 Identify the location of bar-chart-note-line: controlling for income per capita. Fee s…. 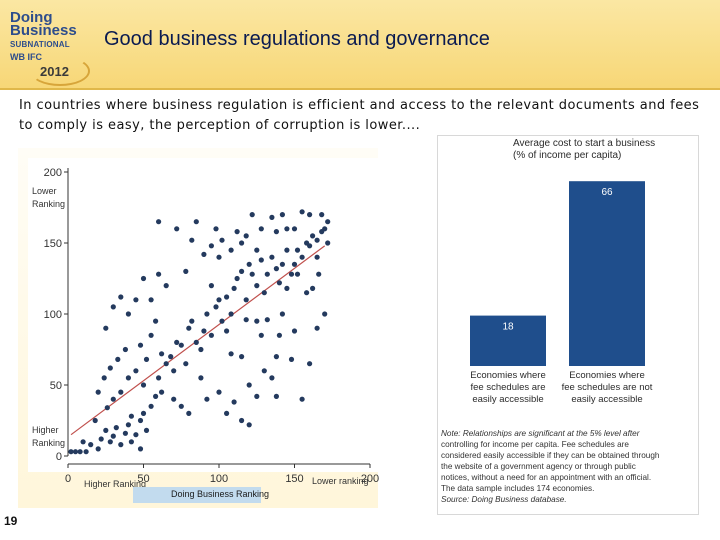
(535, 444).